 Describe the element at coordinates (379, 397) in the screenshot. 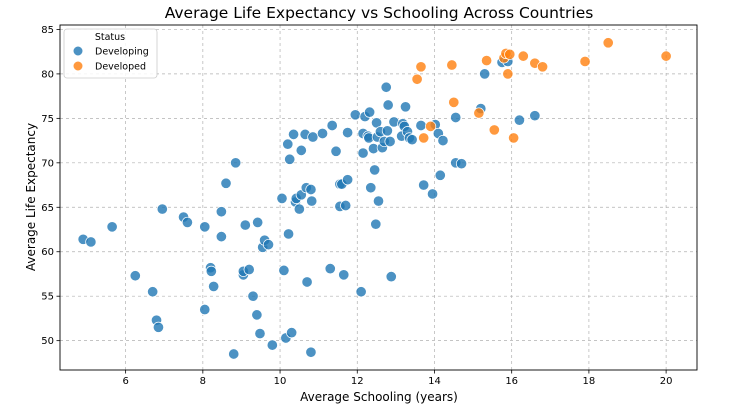

I see `x-axis-label: Average Schooling (years)` at that location.